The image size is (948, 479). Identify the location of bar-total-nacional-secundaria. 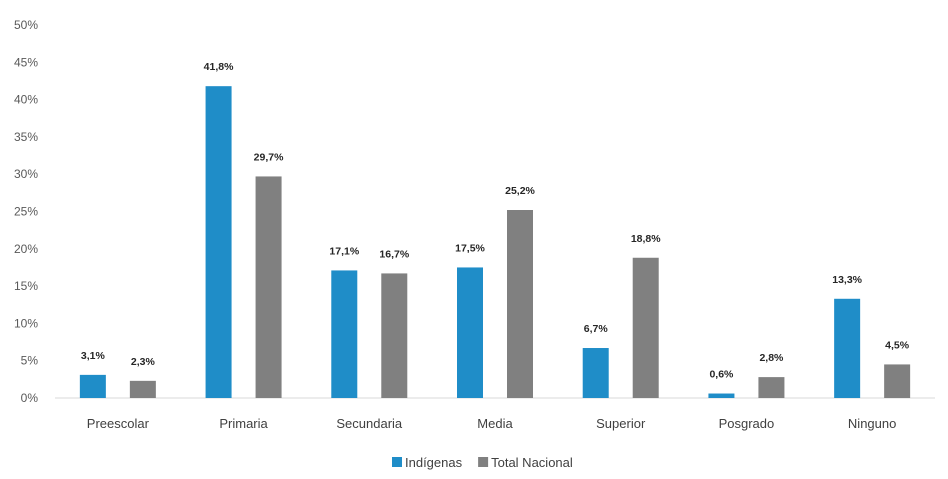
(394, 335).